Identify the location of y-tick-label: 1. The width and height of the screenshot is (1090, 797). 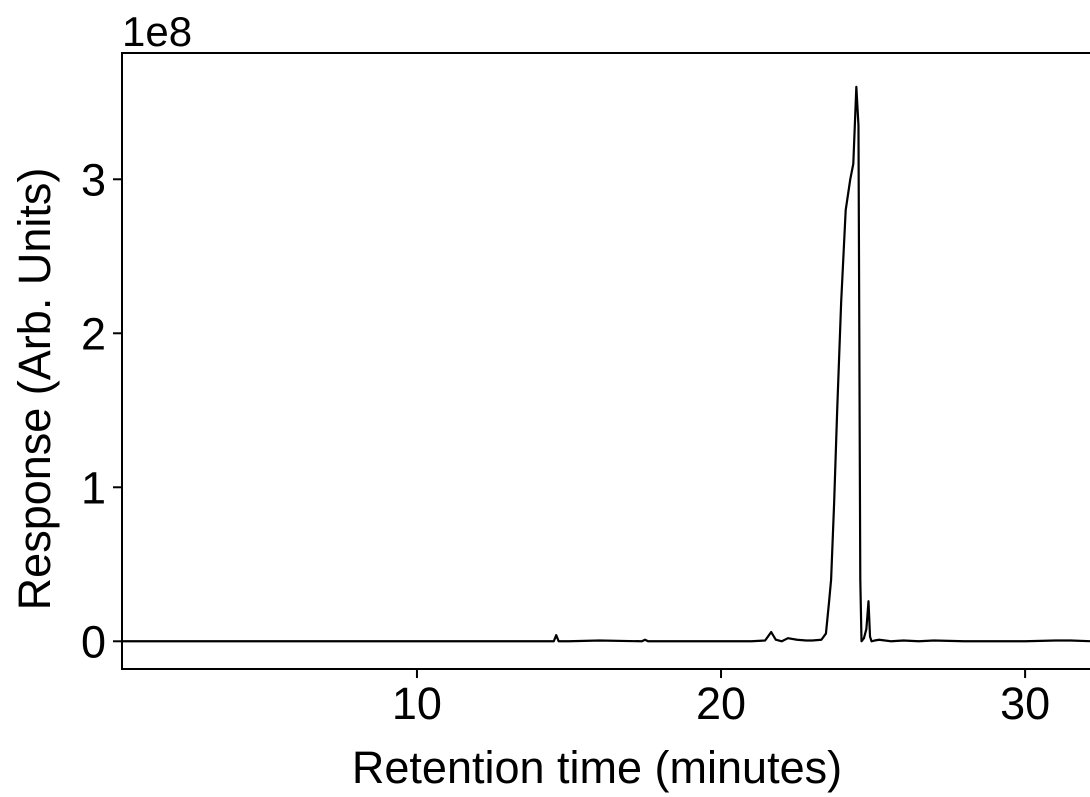
(93, 487).